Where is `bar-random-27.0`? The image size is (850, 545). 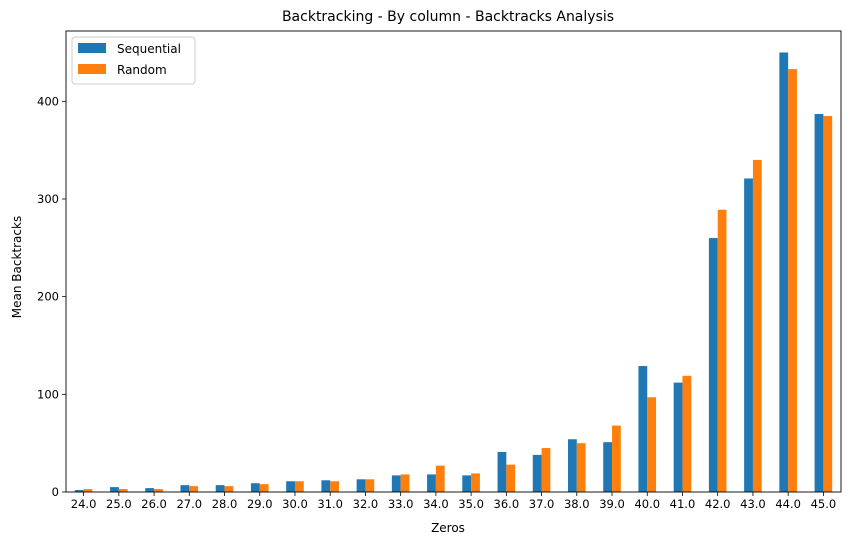 bar-random-27.0 is located at coordinates (194, 489).